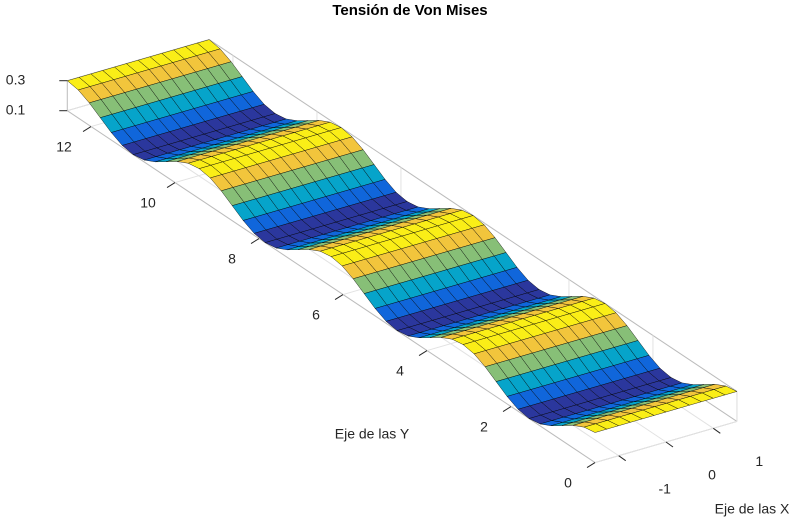 The height and width of the screenshot is (522, 800). I want to click on y-tick-label: 12, so click(64, 146).